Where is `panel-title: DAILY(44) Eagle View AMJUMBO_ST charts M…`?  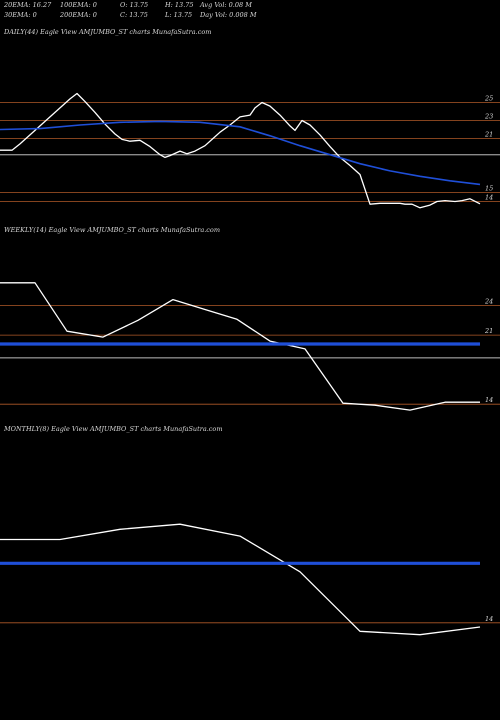
panel-title: DAILY(44) Eagle View AMJUMBO_ST charts M… is located at coordinates (107, 32).